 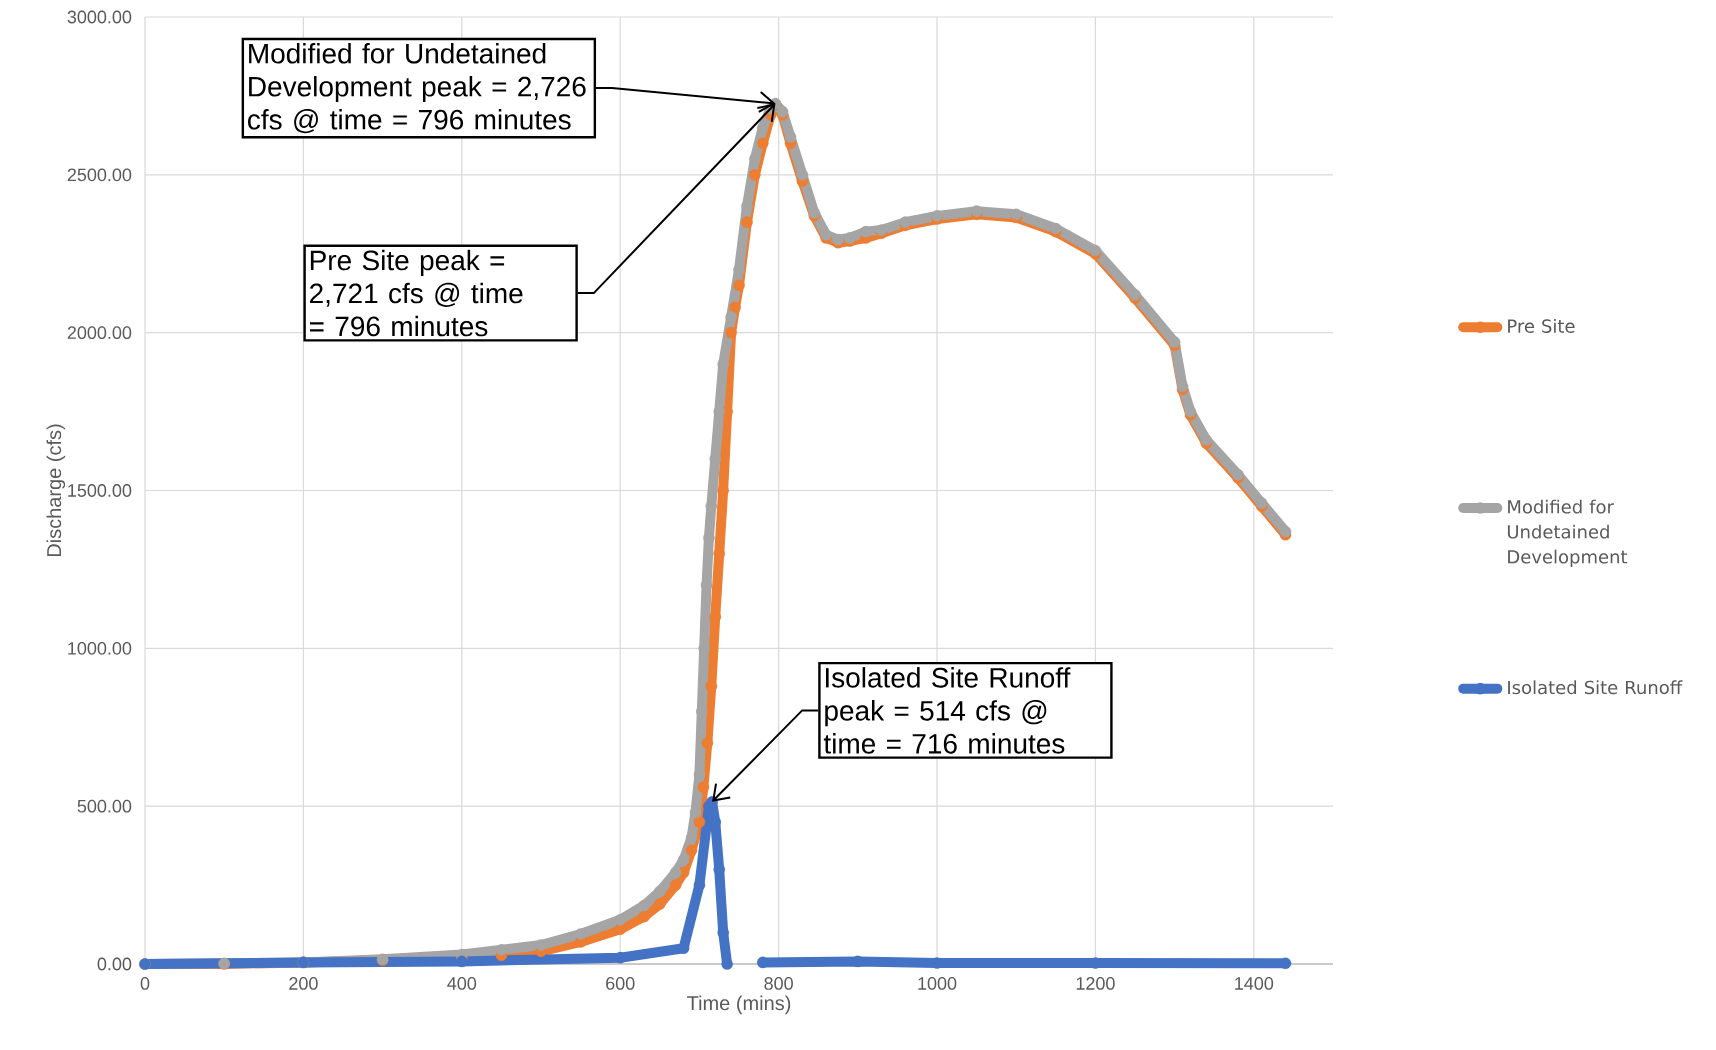 I want to click on y-tick-label: 1000.00, so click(x=100, y=648).